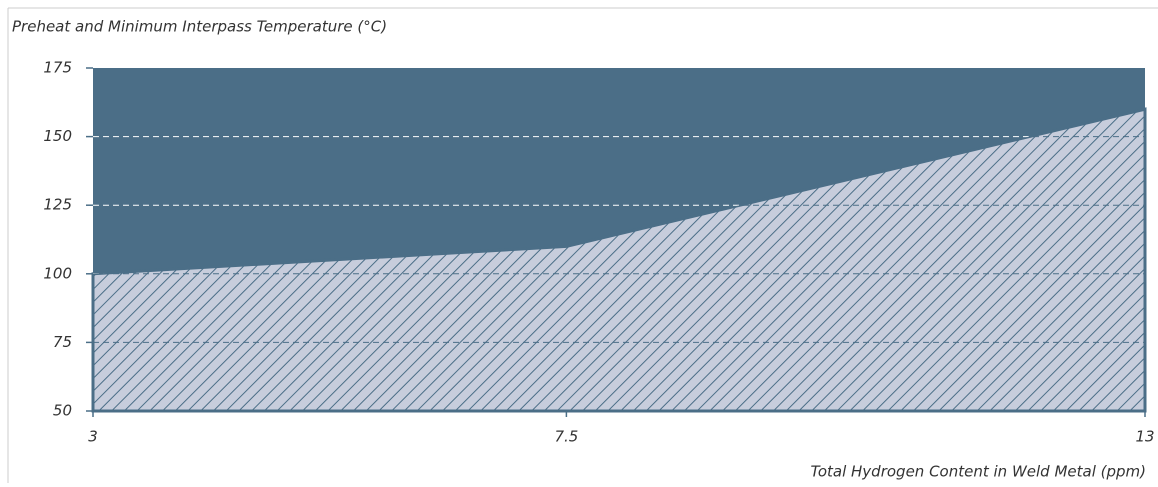 The height and width of the screenshot is (487, 1158). Describe the element at coordinates (57, 68) in the screenshot. I see `y-tick-label: 175` at that location.